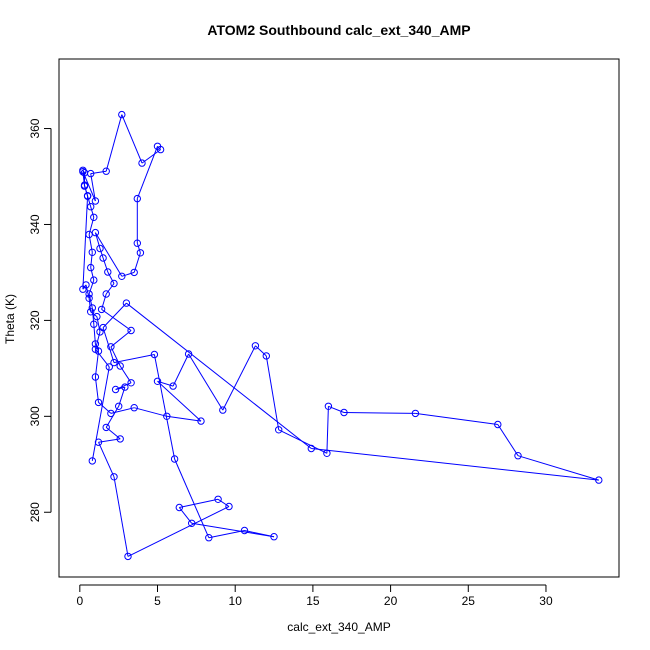 The height and width of the screenshot is (650, 650). I want to click on x-tick-label: 0, so click(79, 601).